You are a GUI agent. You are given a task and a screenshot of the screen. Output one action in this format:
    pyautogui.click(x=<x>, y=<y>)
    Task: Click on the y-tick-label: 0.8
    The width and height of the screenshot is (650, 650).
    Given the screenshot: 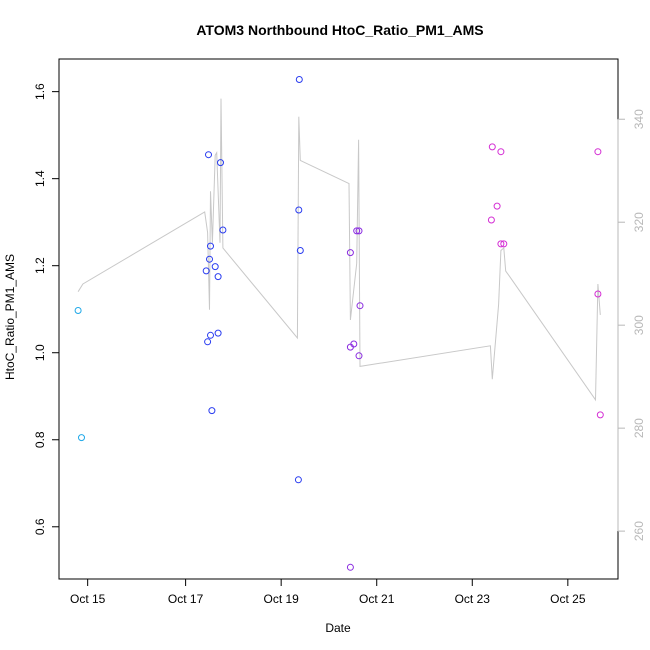 What is the action you would take?
    pyautogui.click(x=40, y=439)
    